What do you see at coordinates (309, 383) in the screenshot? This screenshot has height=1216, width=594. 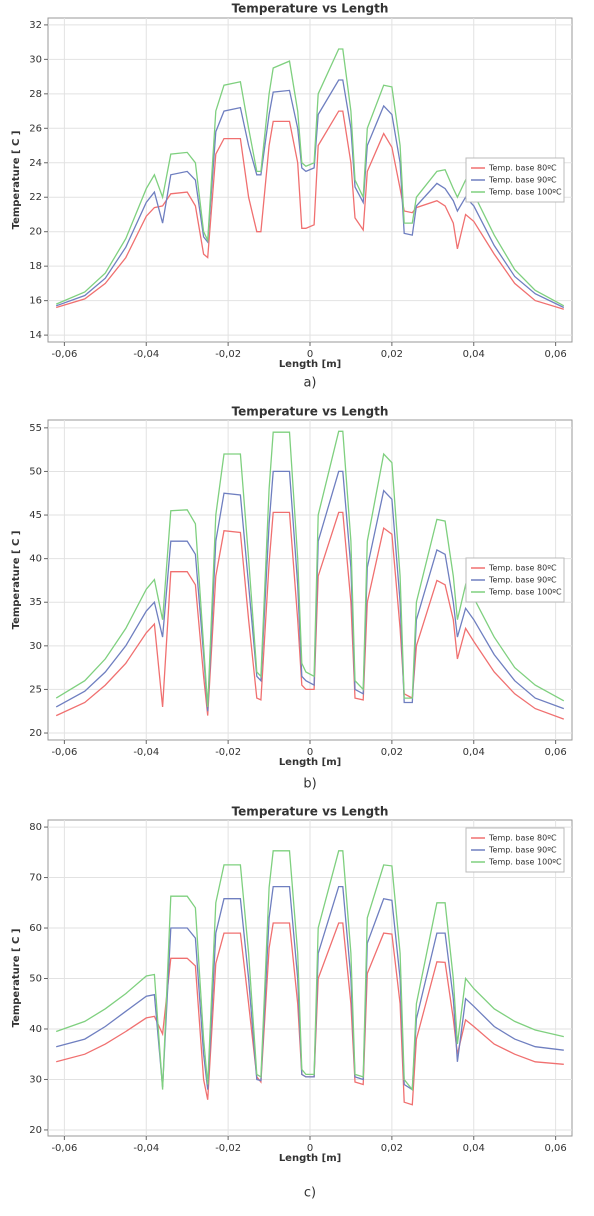 I see `caption: a)` at bounding box center [309, 383].